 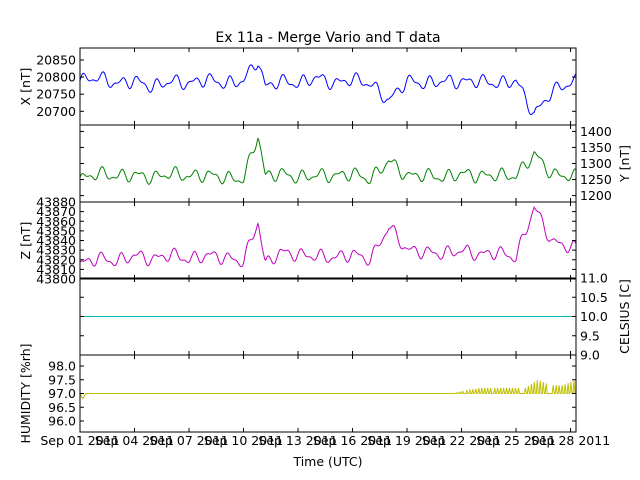 What do you see at coordinates (596, 195) in the screenshot?
I see `y-tick-label: 1200` at bounding box center [596, 195].